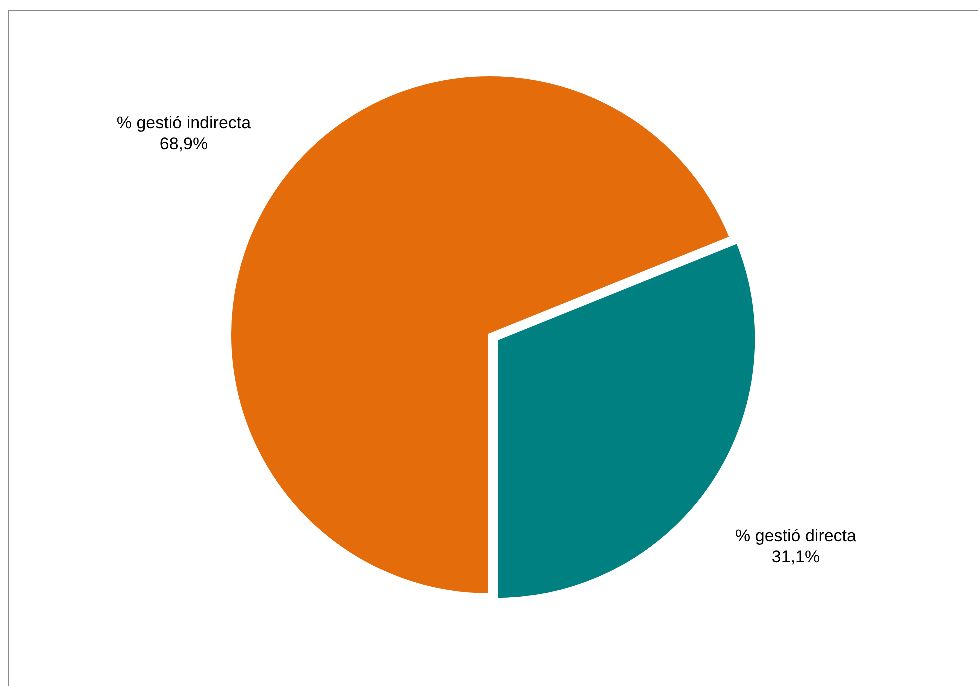 This screenshot has width=978, height=686. Describe the element at coordinates (184, 144) in the screenshot. I see `data-label: 68,9%` at that location.